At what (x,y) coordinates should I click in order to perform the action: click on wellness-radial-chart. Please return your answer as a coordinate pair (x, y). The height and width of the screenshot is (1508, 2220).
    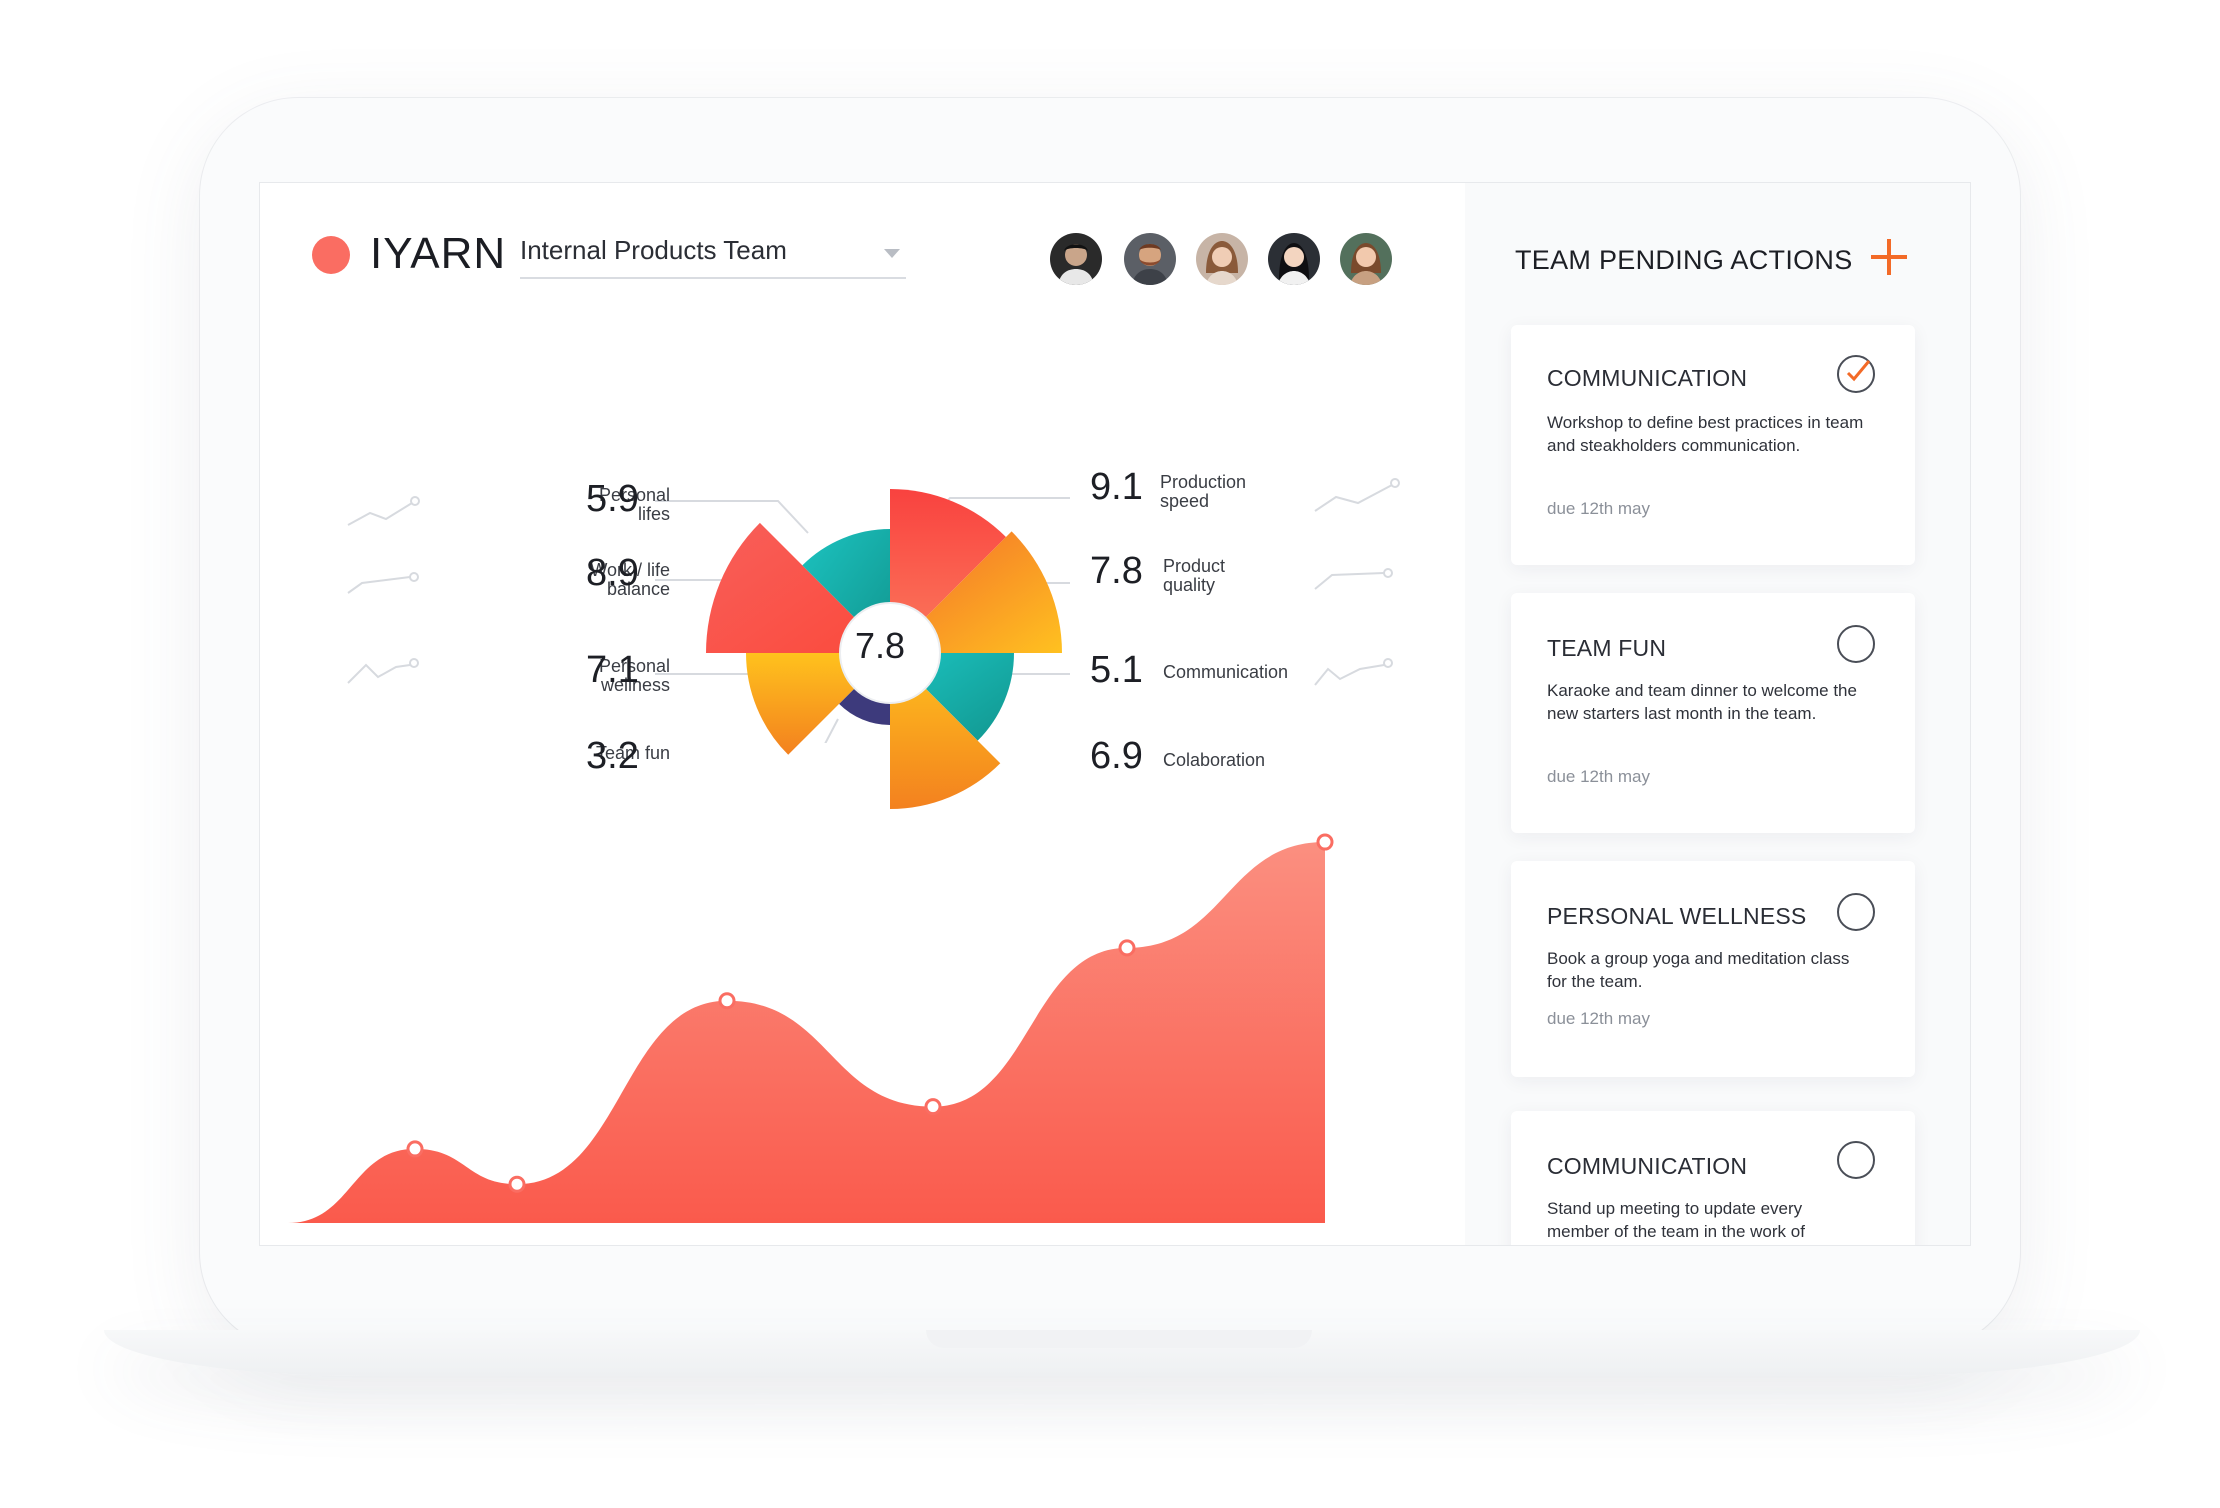
    Looking at the image, I should click on (884, 649).